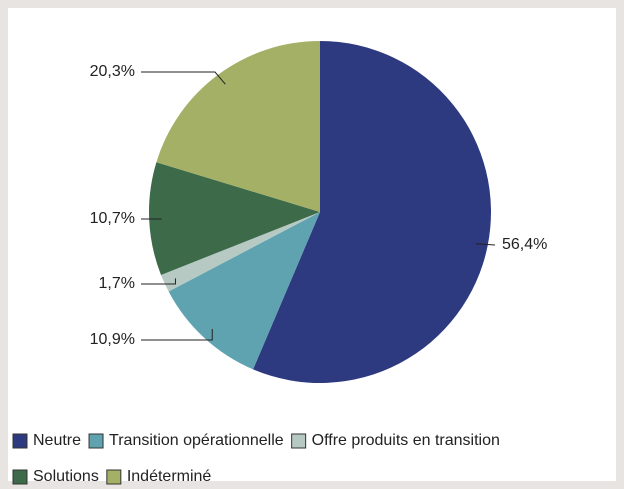 The image size is (624, 489). What do you see at coordinates (406, 440) in the screenshot?
I see `legend-label: Offre produits en transition` at bounding box center [406, 440].